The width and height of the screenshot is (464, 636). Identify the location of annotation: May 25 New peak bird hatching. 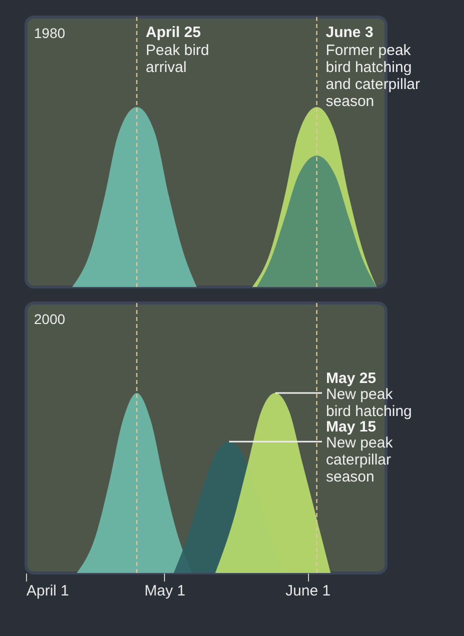
(369, 395).